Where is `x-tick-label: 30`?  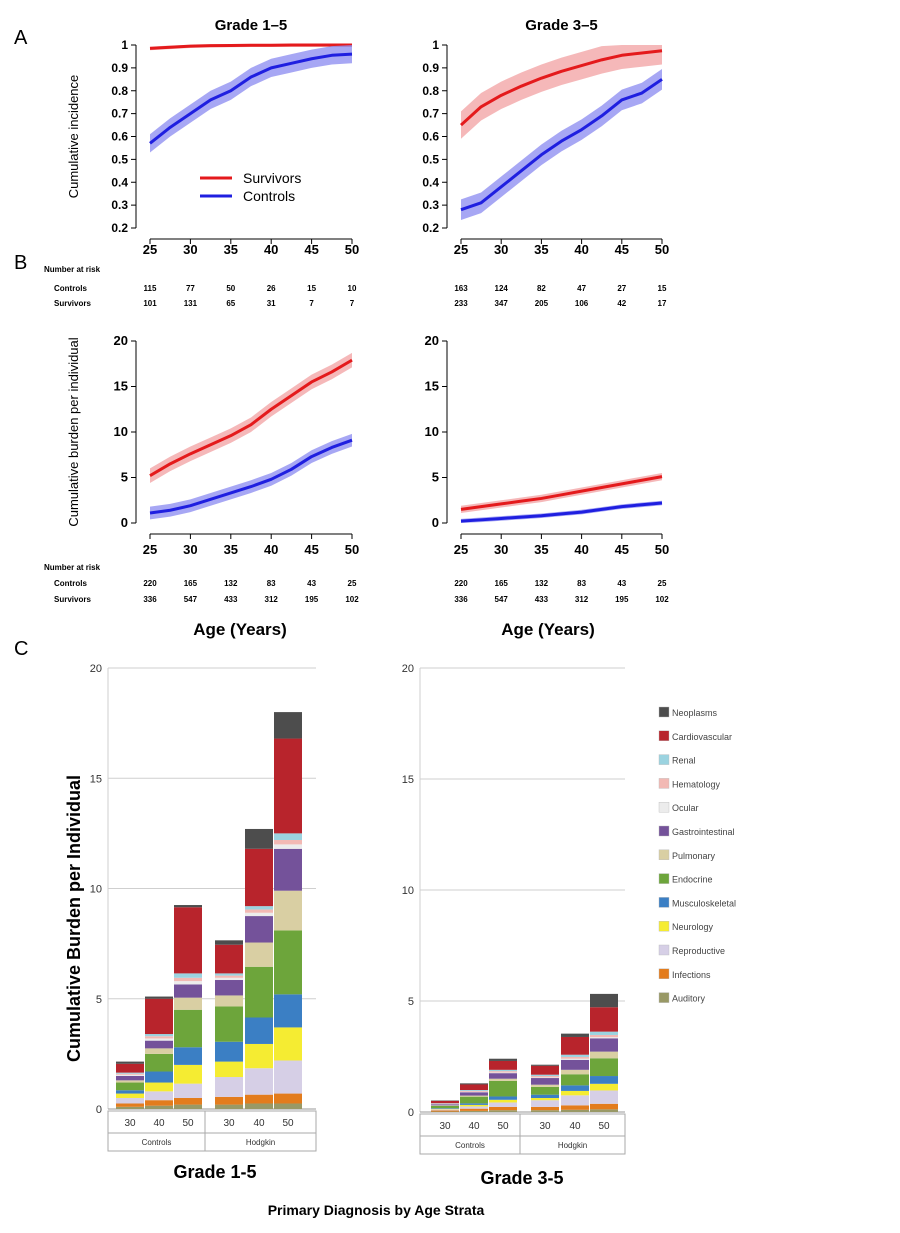
x-tick-label: 30 is located at coordinates (190, 549).